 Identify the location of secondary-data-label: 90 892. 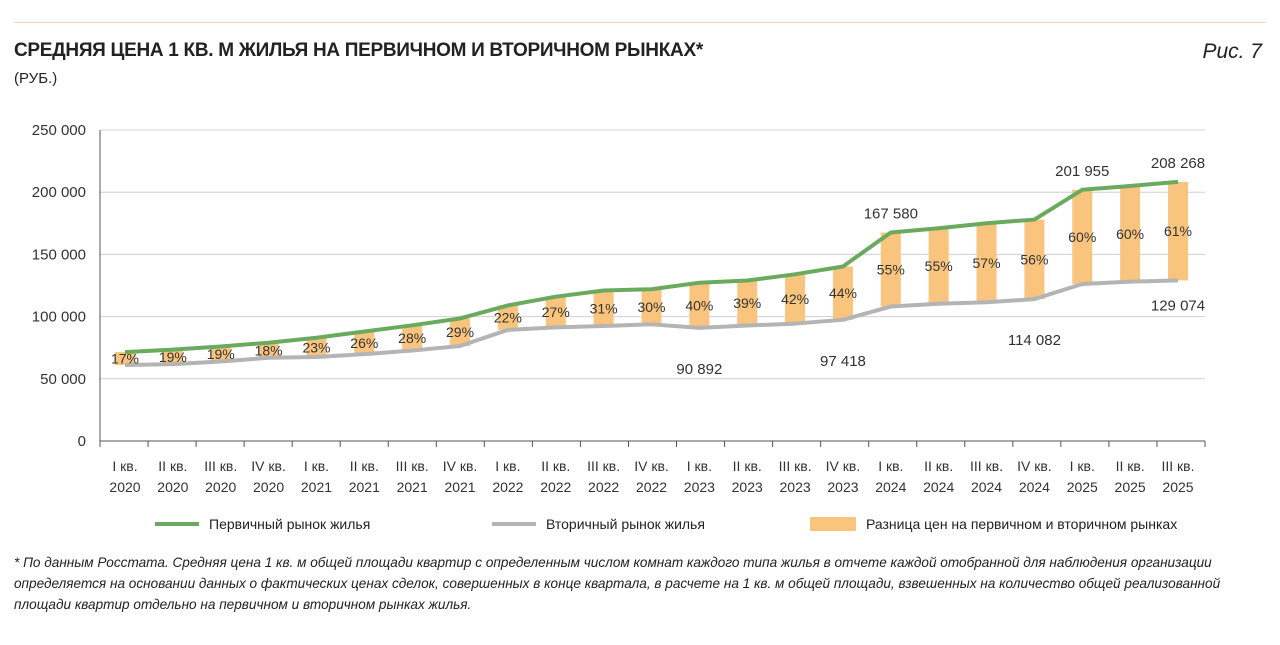
(699, 369).